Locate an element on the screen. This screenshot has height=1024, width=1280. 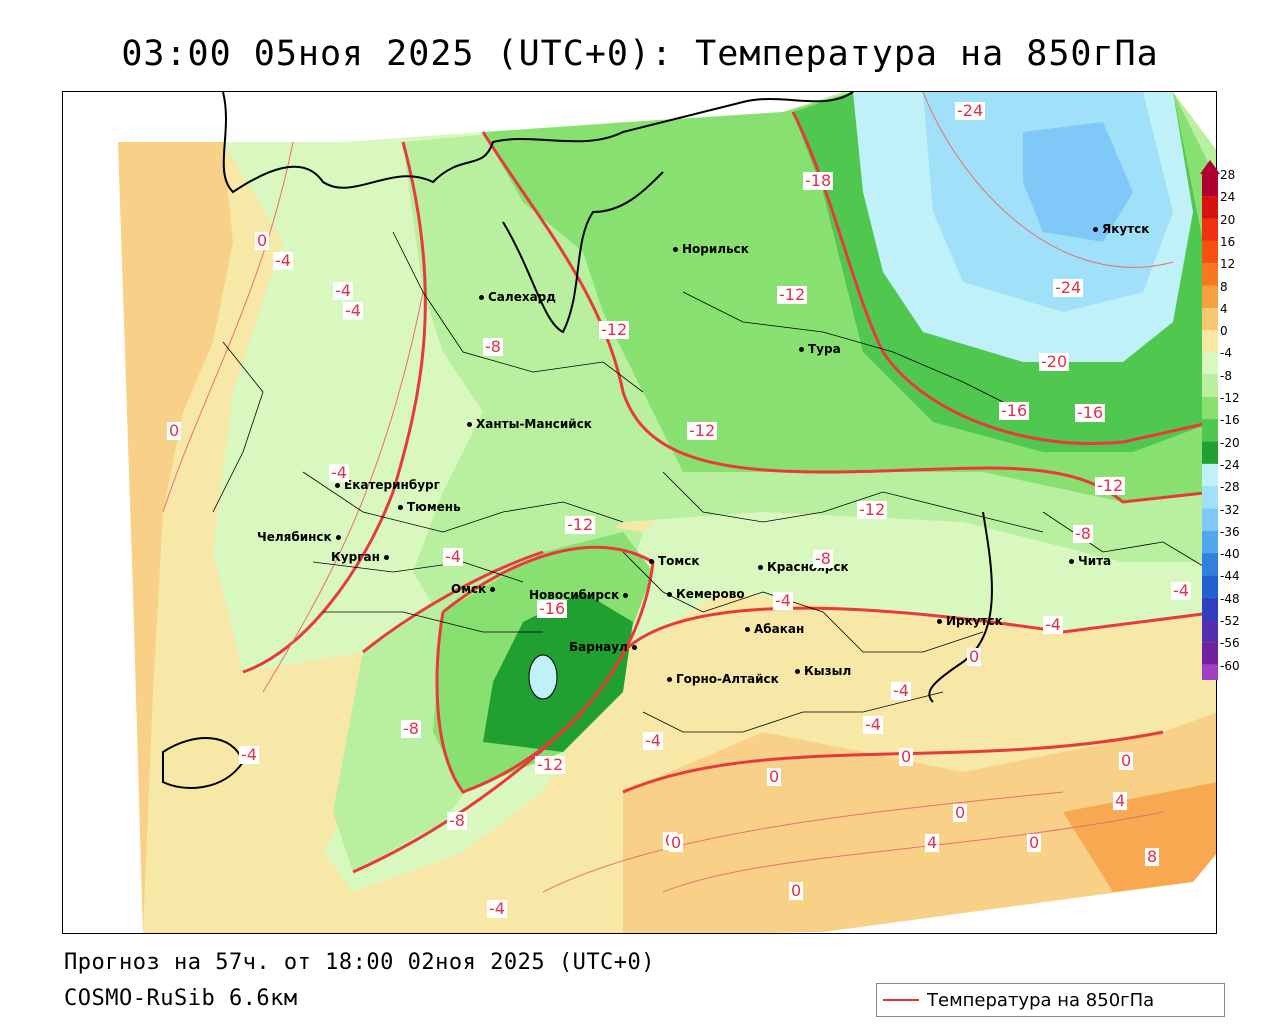
west-warm-region is located at coordinates (175, 537).